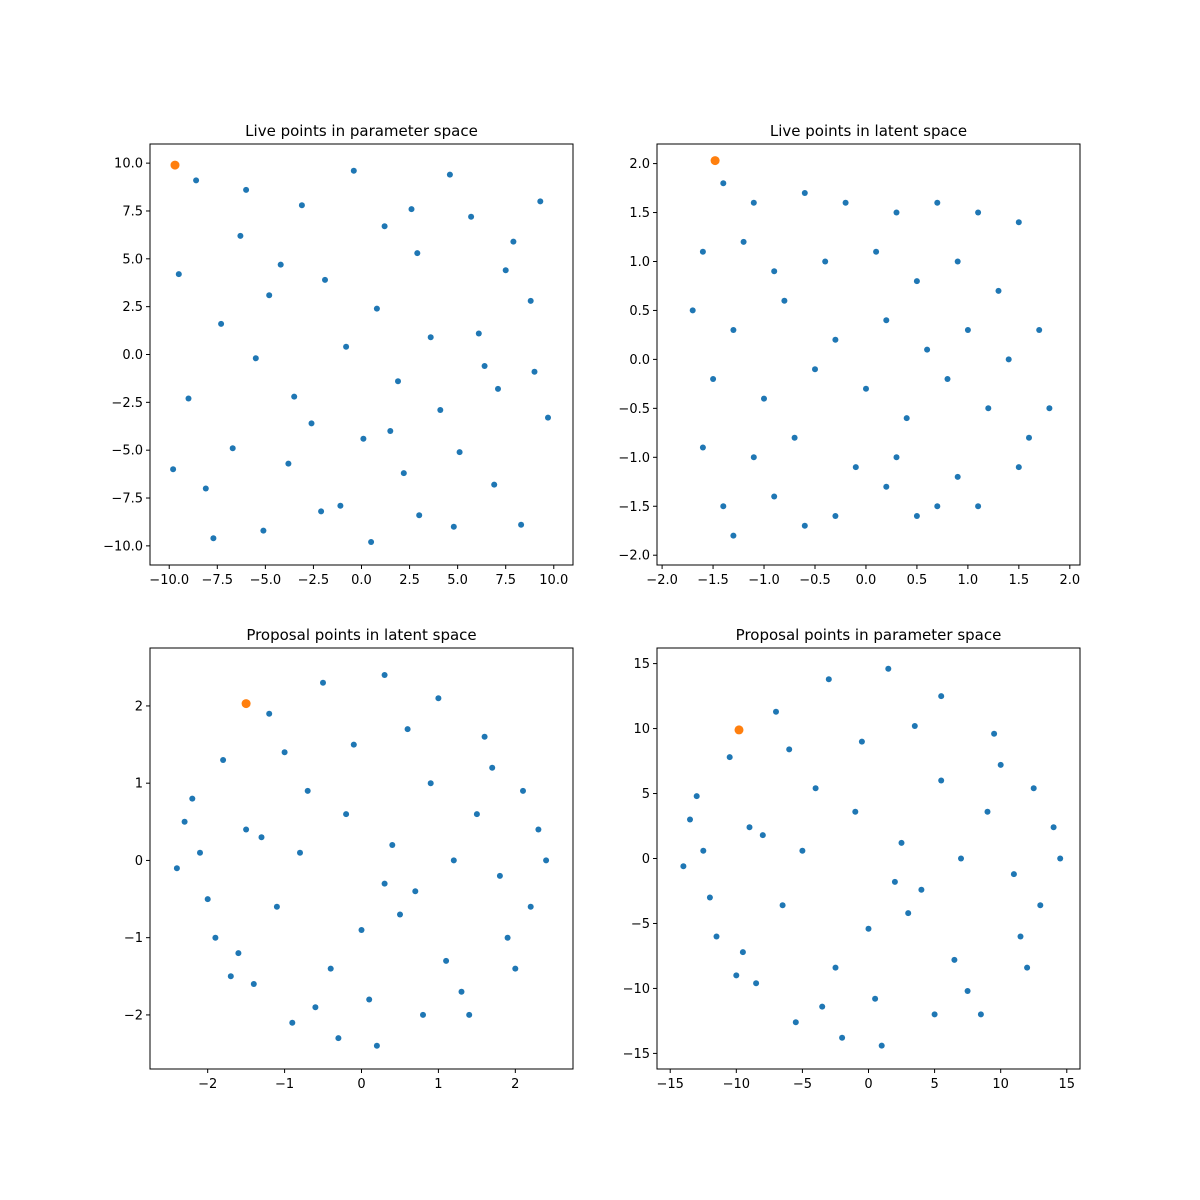  Describe the element at coordinates (934, 1084) in the screenshot. I see `x-tick-label: 5` at that location.